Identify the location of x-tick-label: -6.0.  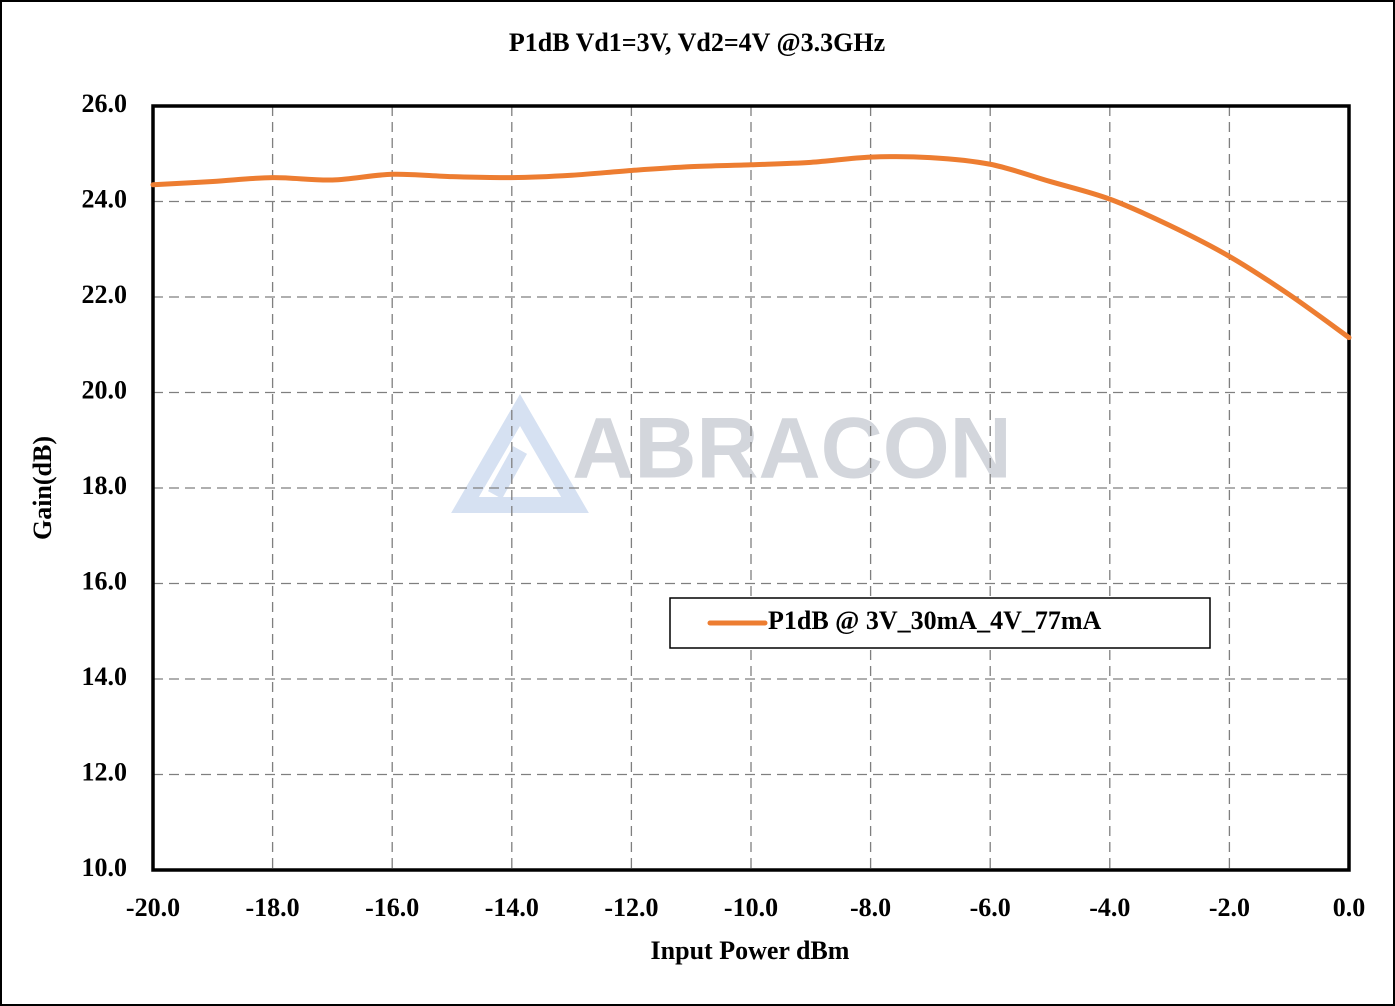
(990, 907).